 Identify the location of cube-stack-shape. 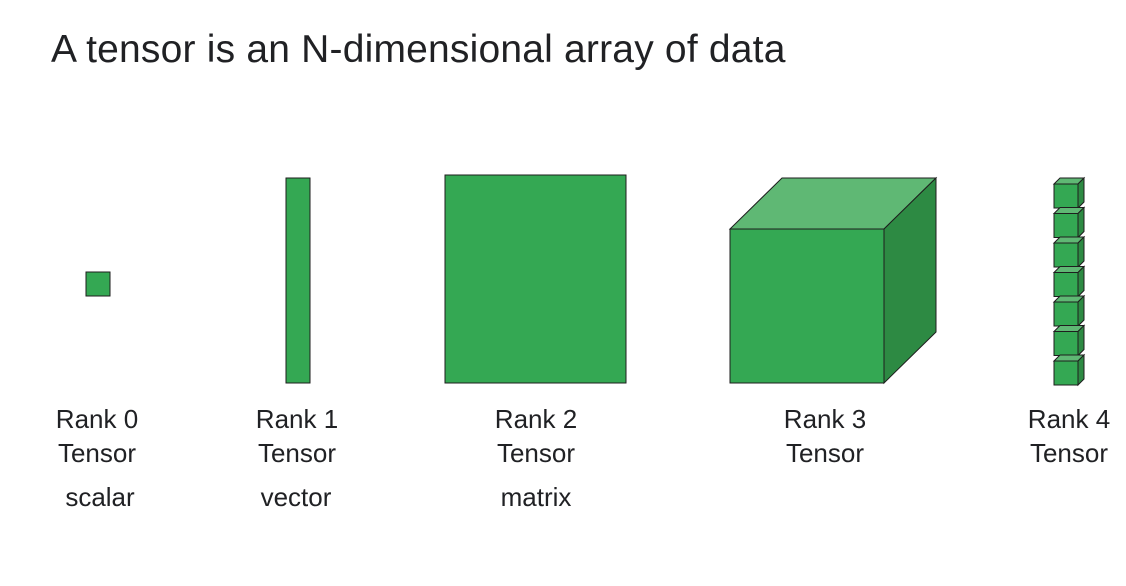
(1069, 281).